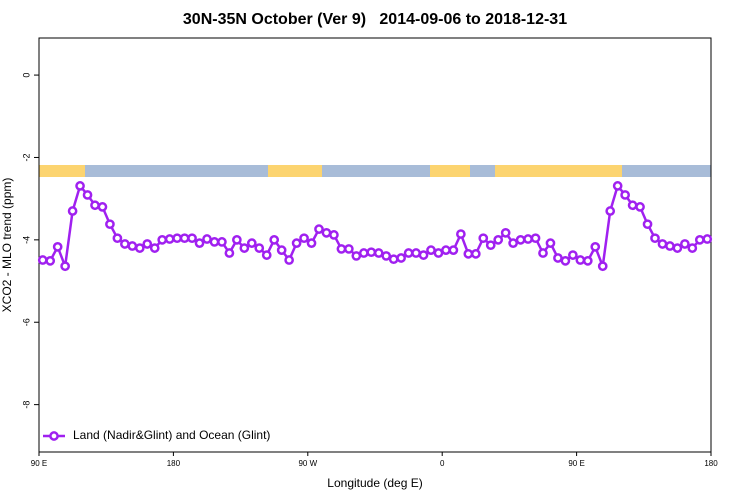  What do you see at coordinates (374, 483) in the screenshot?
I see `x-axis-label: Longitude (deg E)` at bounding box center [374, 483].